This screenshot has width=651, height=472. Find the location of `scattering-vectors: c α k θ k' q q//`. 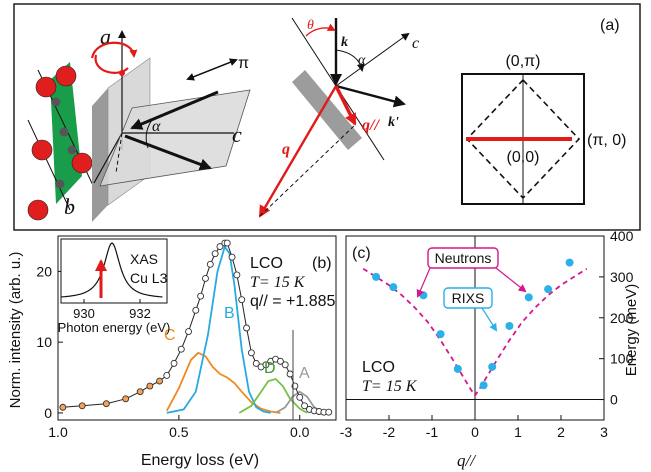

scattering-vectors: c α k θ k' q q// is located at coordinates (338, 117).